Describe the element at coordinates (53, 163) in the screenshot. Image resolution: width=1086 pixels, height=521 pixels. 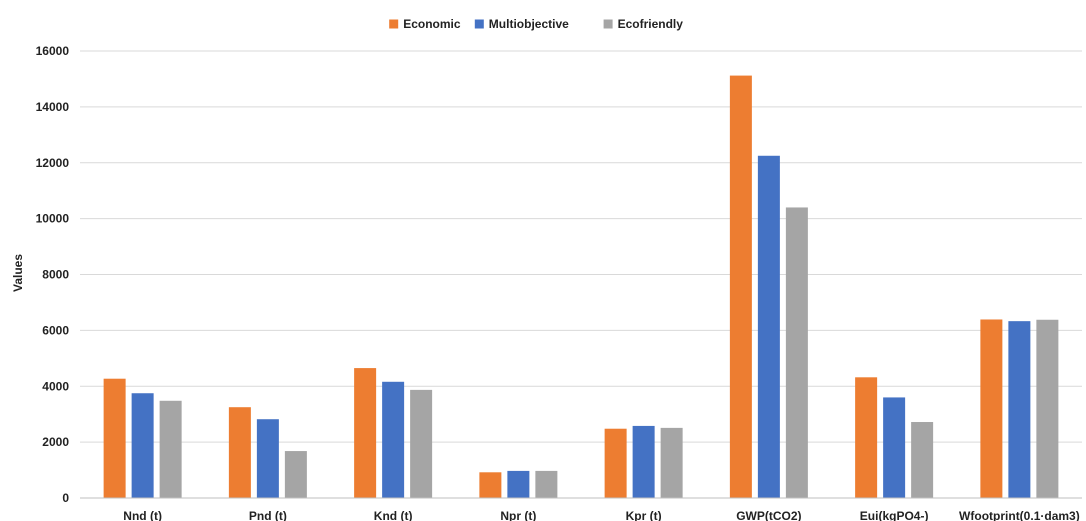
I see `y-tick-label: 12000` at that location.